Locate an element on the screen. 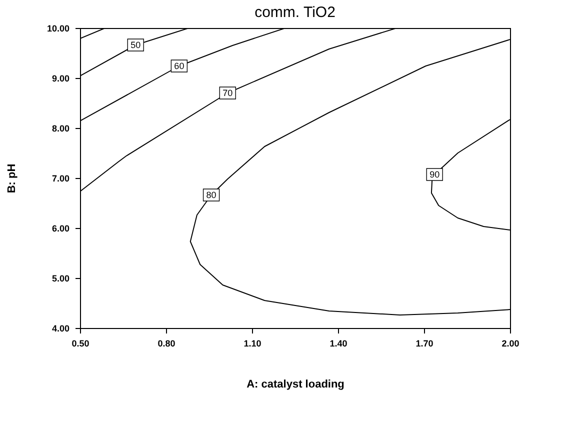 This screenshot has height=429, width=571. x-tick-label: 0.80 is located at coordinates (167, 343).